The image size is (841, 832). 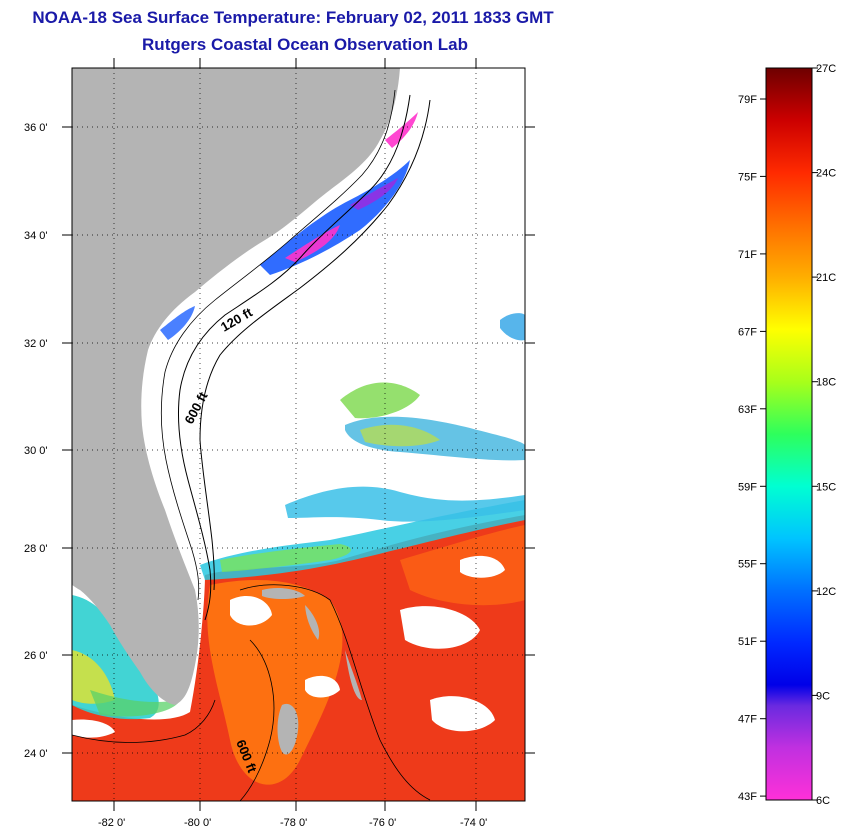 I want to click on colorbar-celsius-labels: 27C 24C 21C 18C 15C 12C 9C 6C, so click(x=824, y=435).